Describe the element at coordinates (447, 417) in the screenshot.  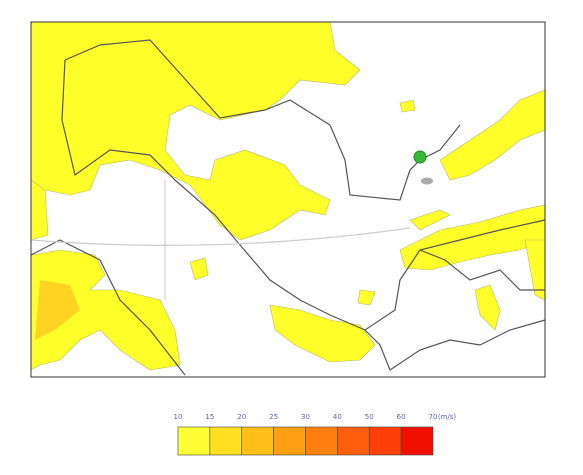
I see `legend-unit: (m/s)` at that location.